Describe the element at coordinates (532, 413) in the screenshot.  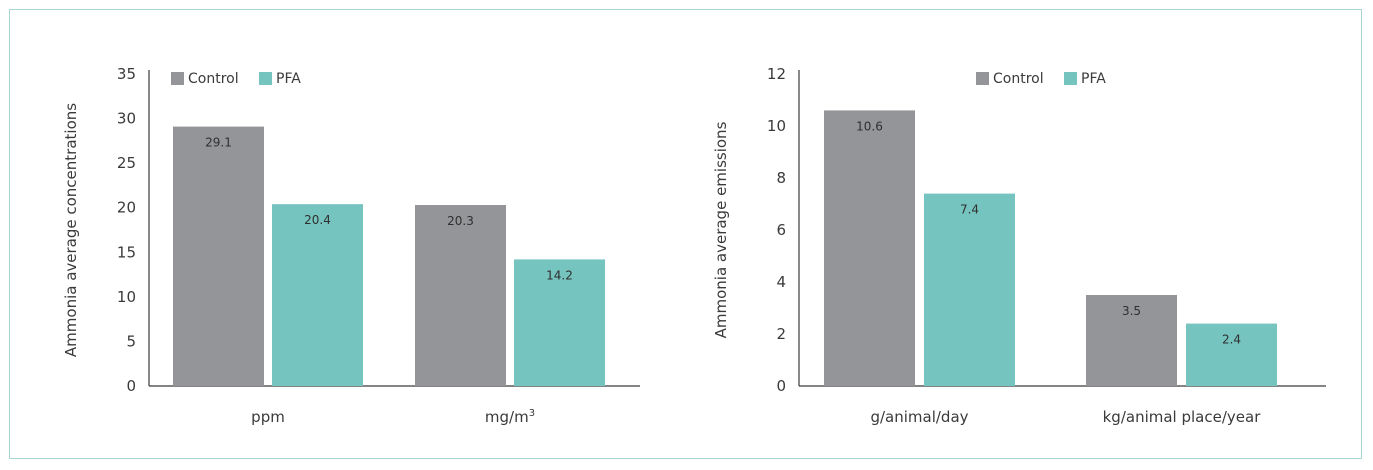
I see `x-category-superscript: 3` at that location.